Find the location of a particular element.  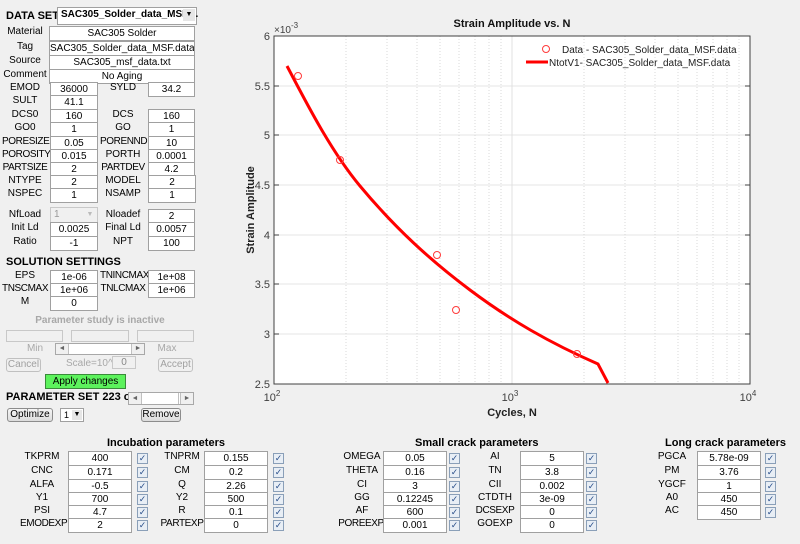

ac-field: 450 is located at coordinates (729, 512).